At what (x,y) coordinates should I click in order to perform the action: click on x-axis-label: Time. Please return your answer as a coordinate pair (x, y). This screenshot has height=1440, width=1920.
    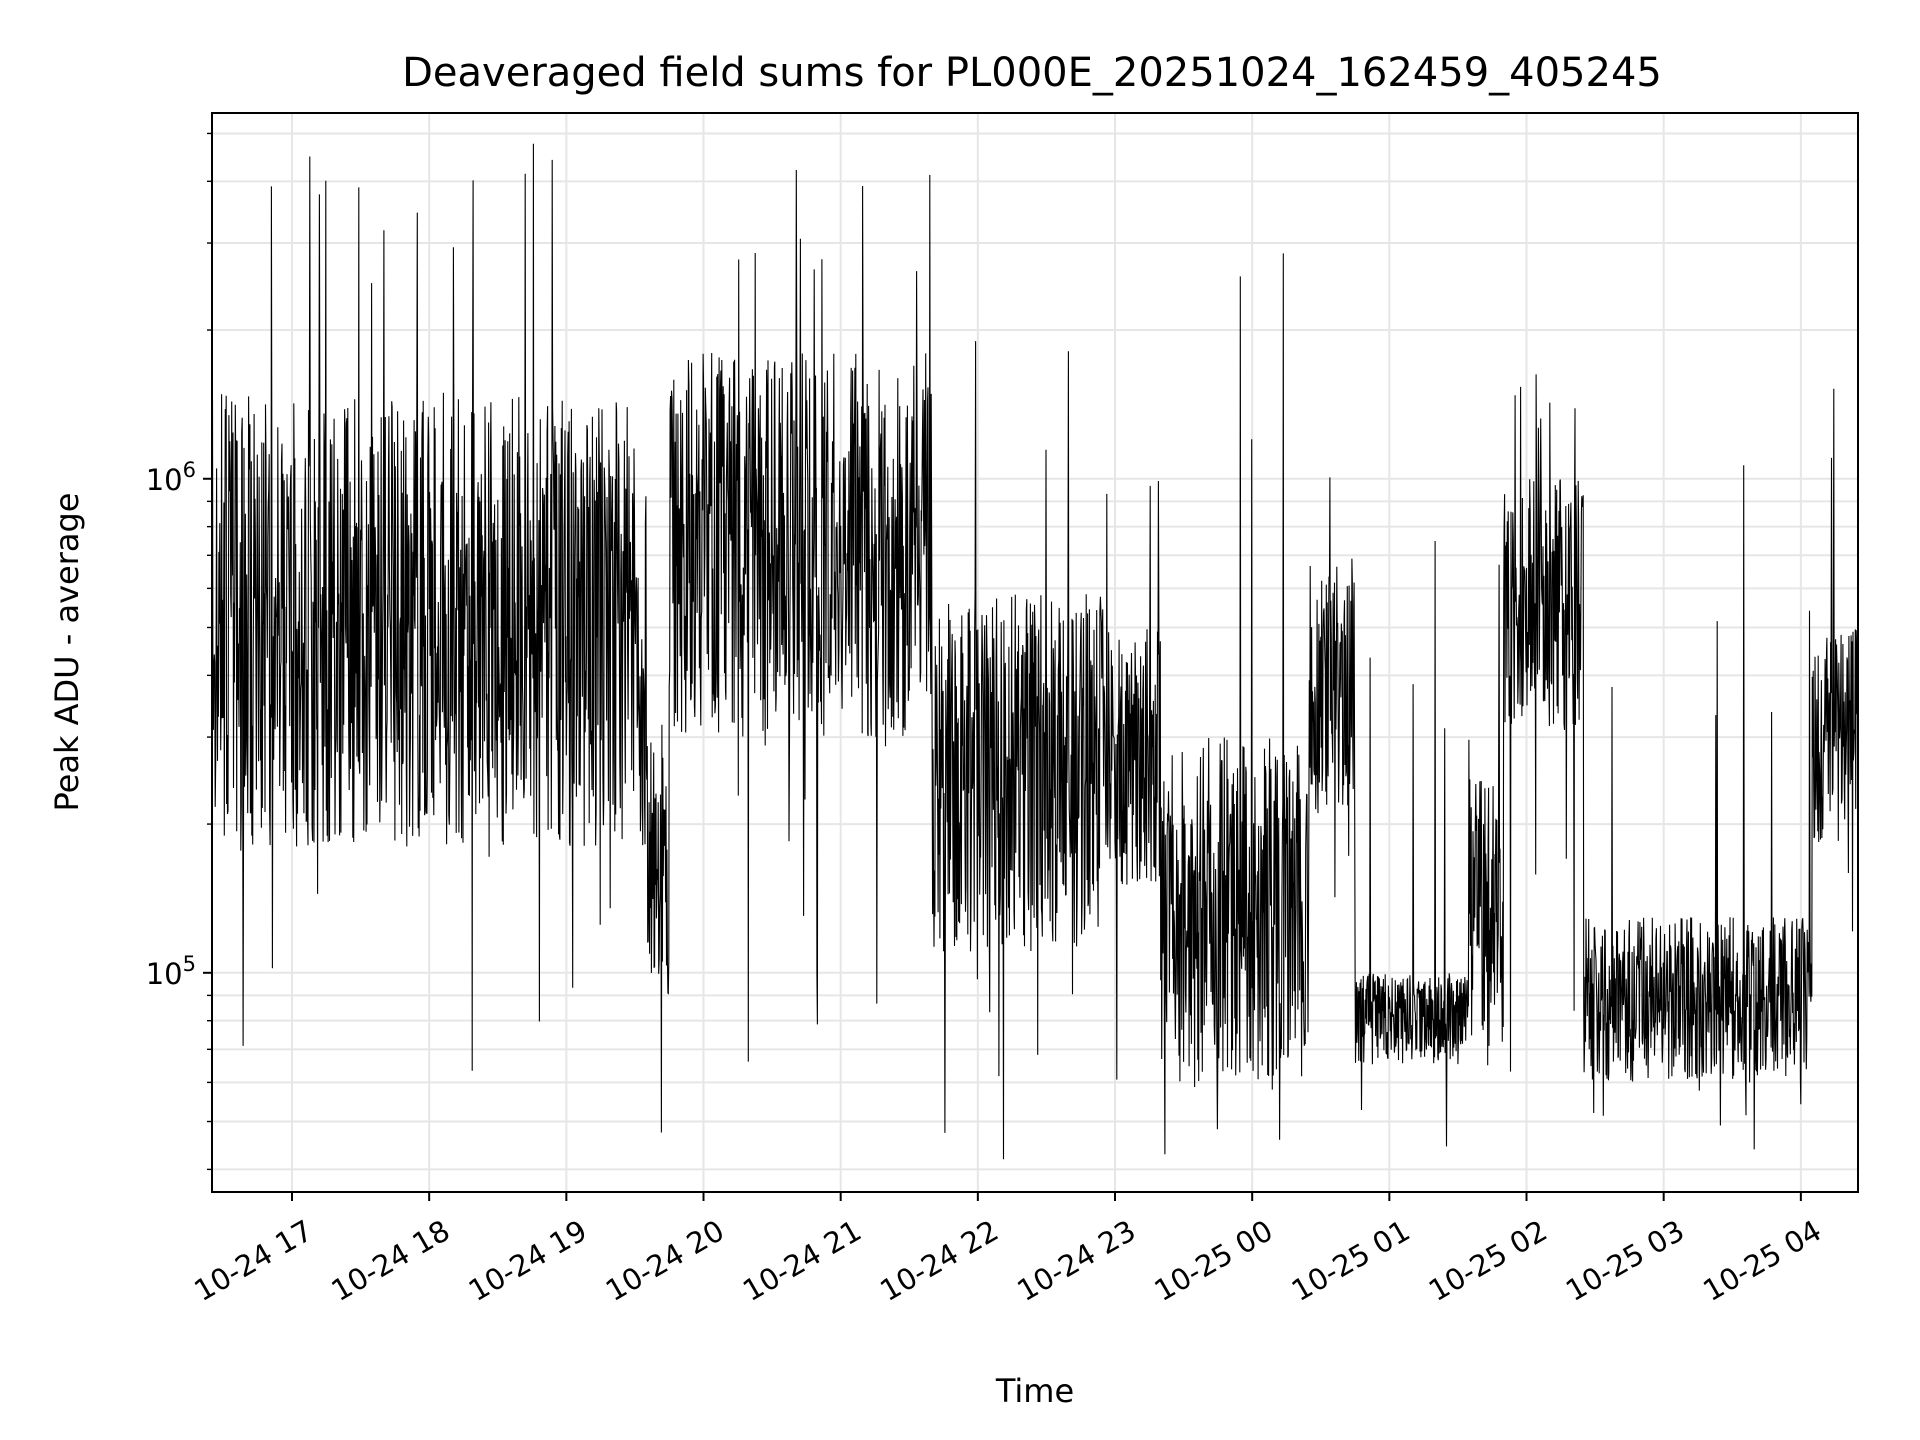
    Looking at the image, I should click on (1034, 1391).